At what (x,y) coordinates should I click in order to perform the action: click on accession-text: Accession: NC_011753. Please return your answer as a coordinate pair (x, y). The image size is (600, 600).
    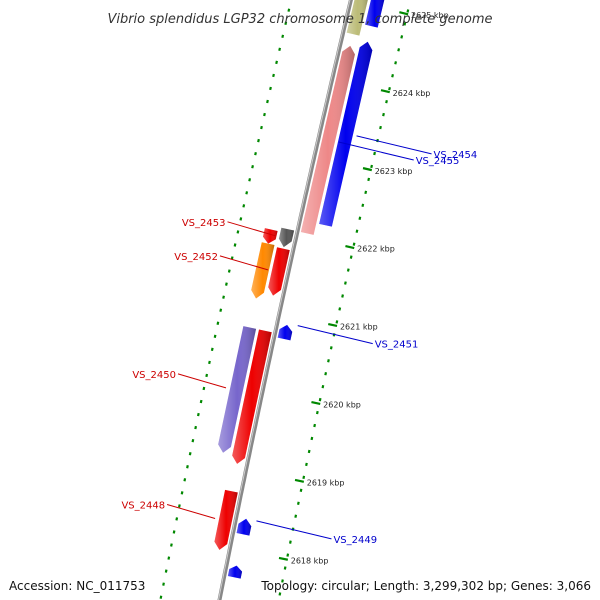
    Looking at the image, I should click on (77, 586).